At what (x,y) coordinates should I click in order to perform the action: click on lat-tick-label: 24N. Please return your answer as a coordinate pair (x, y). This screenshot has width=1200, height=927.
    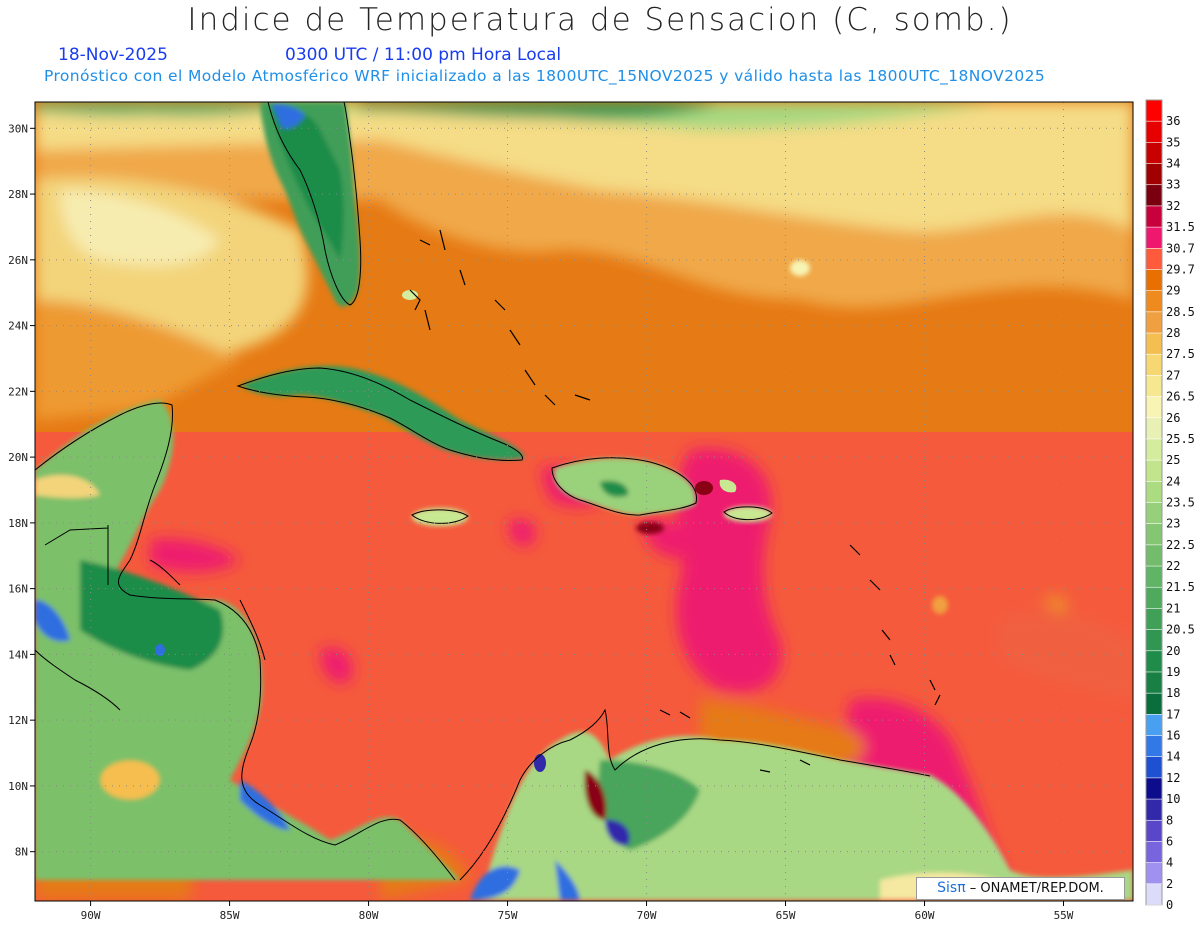
    Looking at the image, I should click on (18, 326).